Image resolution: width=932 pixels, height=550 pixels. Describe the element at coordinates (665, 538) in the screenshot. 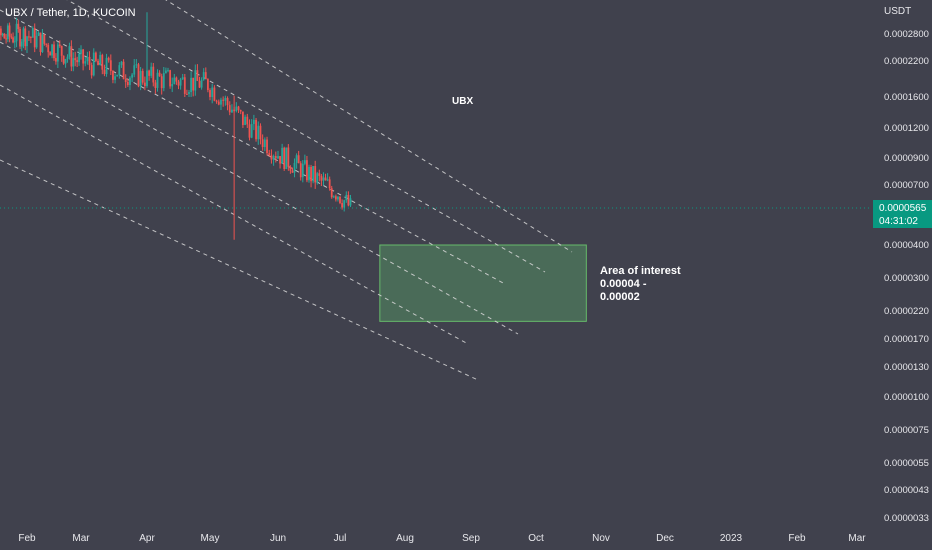

I see `x-tick-label: Dec` at that location.